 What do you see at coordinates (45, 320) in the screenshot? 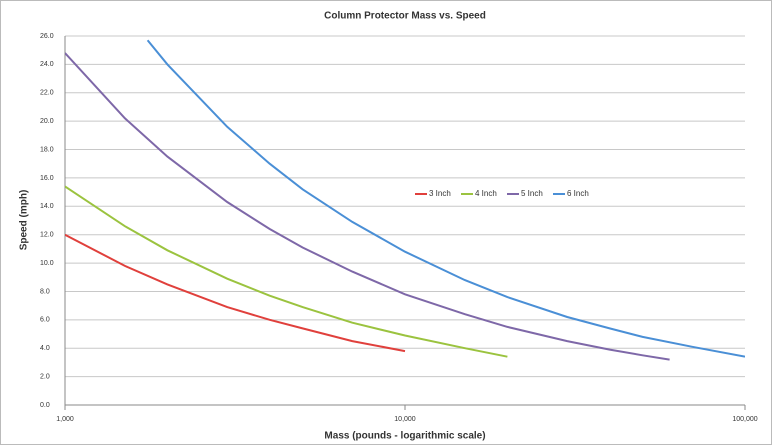
I see `y-tick-label: 6.0` at bounding box center [45, 320].